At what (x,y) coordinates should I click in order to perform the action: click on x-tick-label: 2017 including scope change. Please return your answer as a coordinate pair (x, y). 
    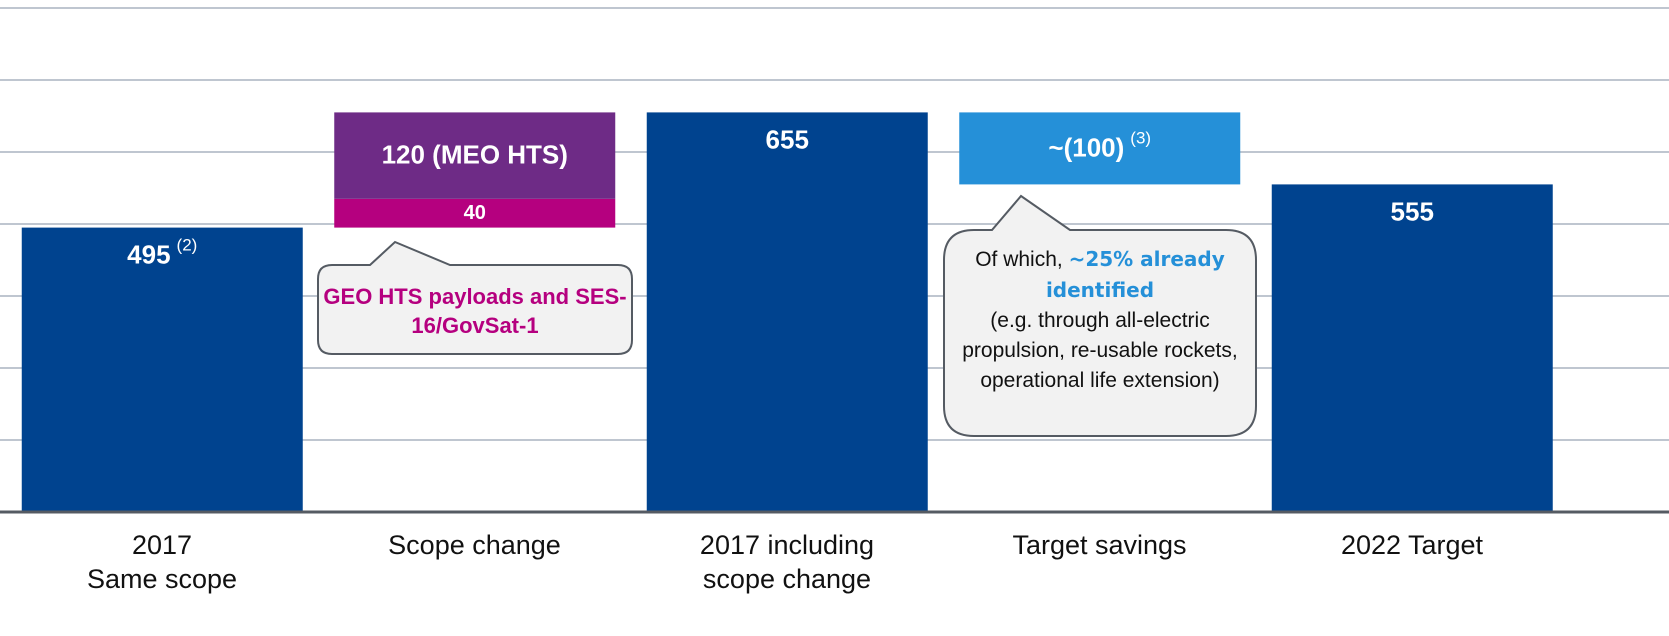
    Looking at the image, I should click on (787, 562).